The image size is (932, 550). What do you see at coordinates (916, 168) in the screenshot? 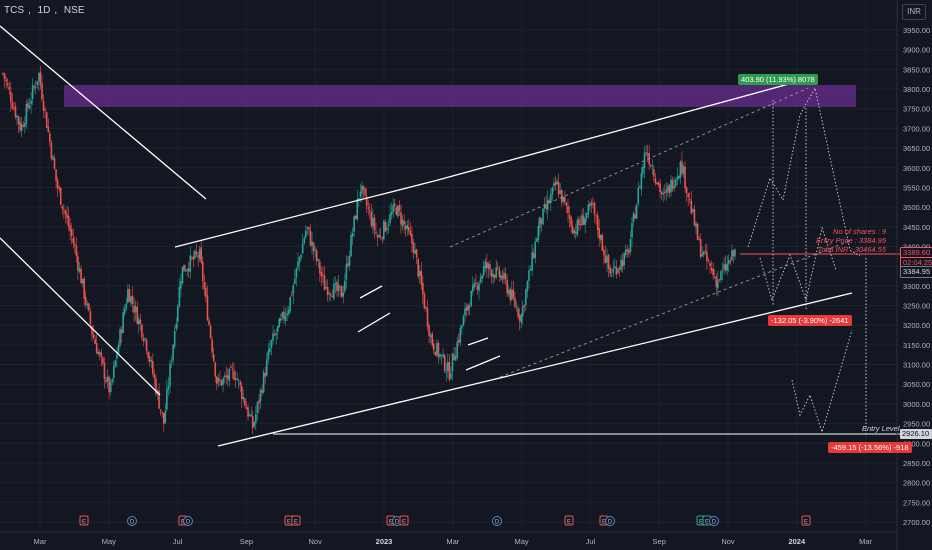
I see `price-tick-label: 3600.00` at bounding box center [916, 168].